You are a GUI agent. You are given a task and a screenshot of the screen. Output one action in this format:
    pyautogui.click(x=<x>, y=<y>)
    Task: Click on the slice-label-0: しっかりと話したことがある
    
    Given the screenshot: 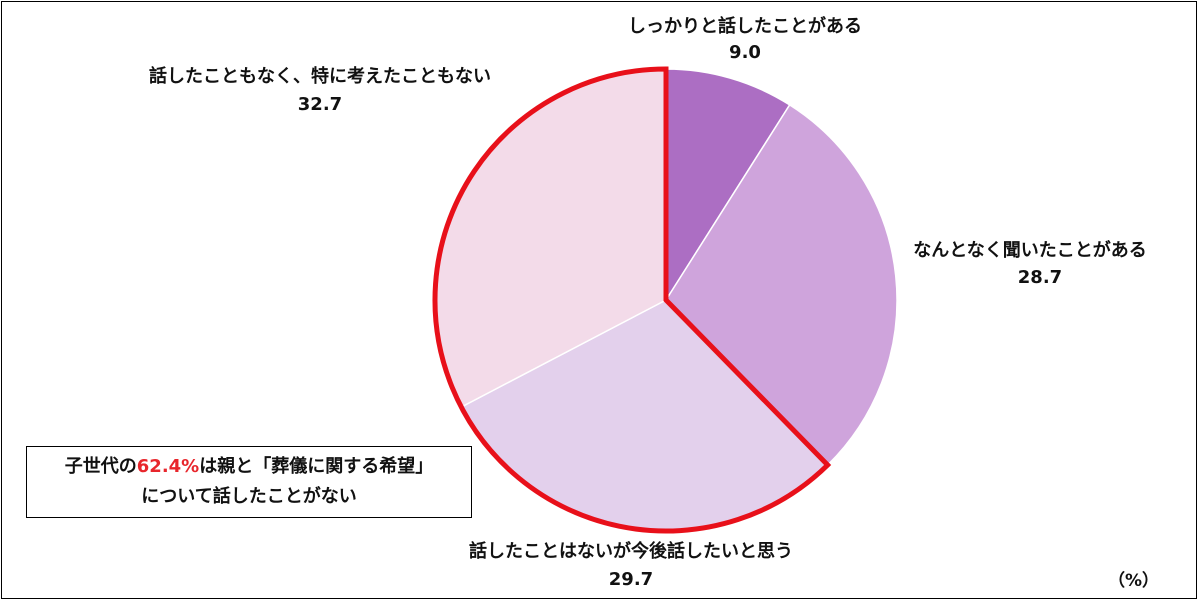 What is the action you would take?
    pyautogui.click(x=745, y=26)
    